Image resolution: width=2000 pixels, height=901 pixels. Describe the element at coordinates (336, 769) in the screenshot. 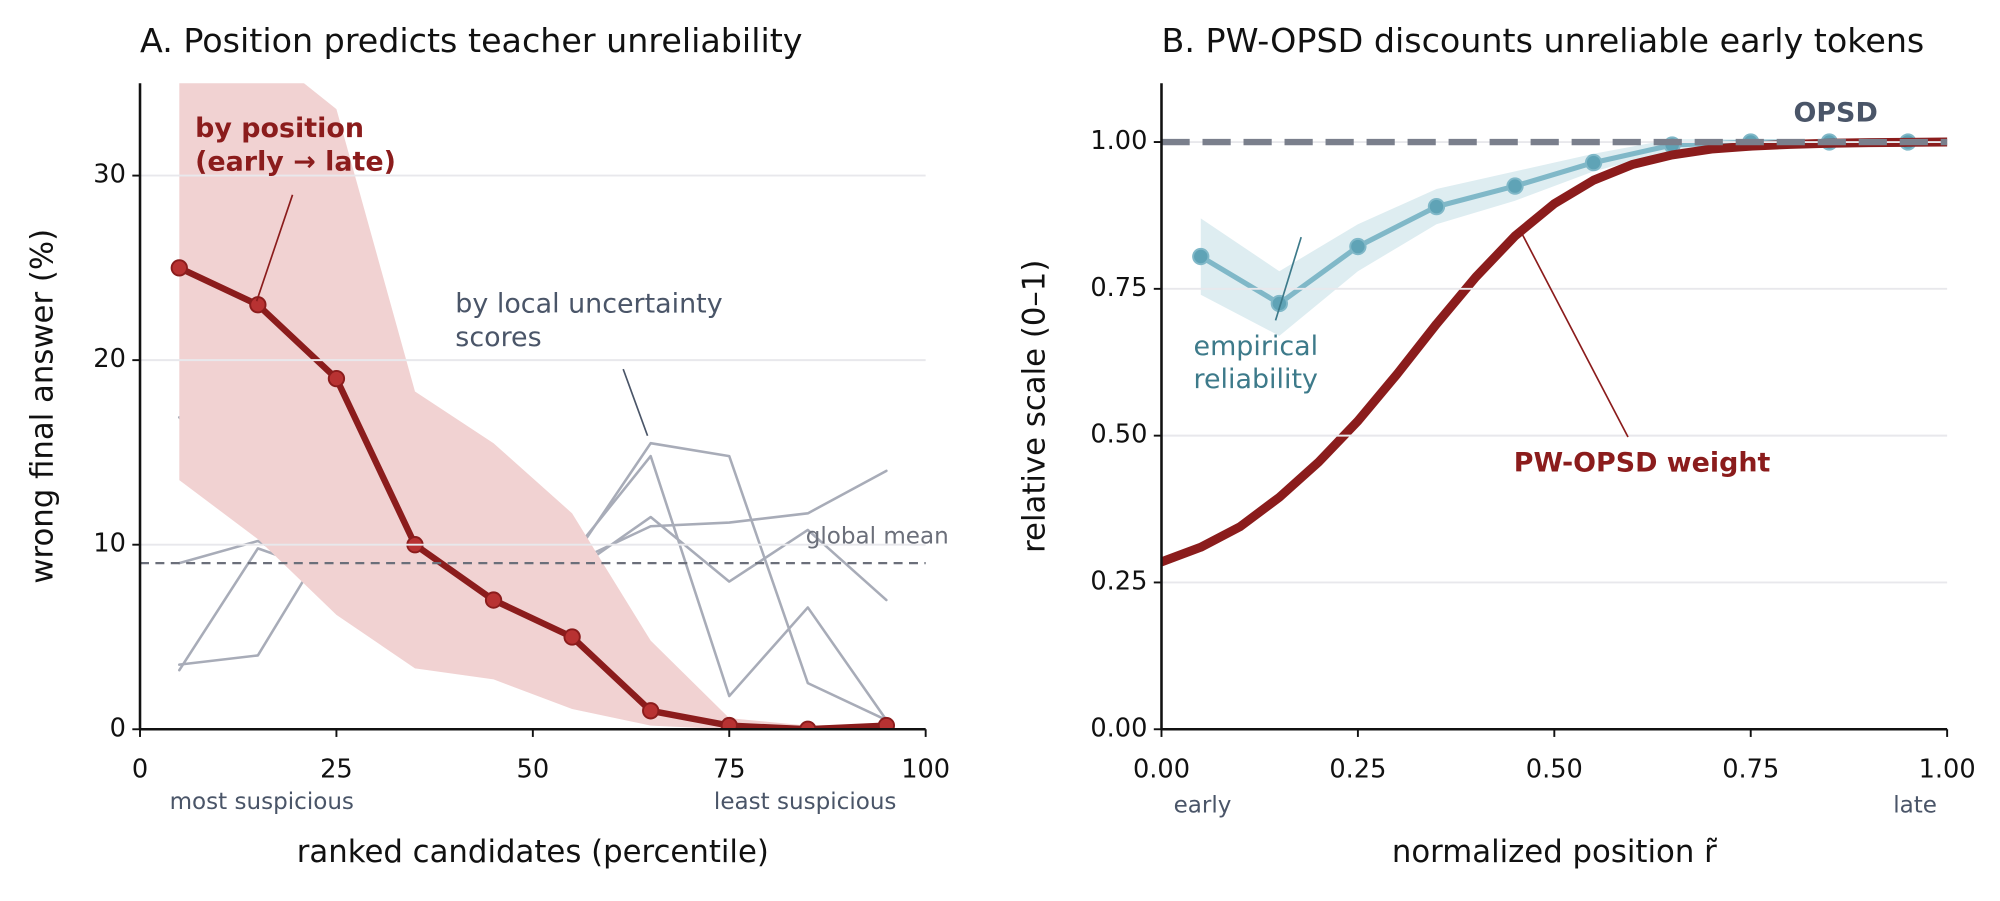

I see `x-tick-label: 25` at that location.